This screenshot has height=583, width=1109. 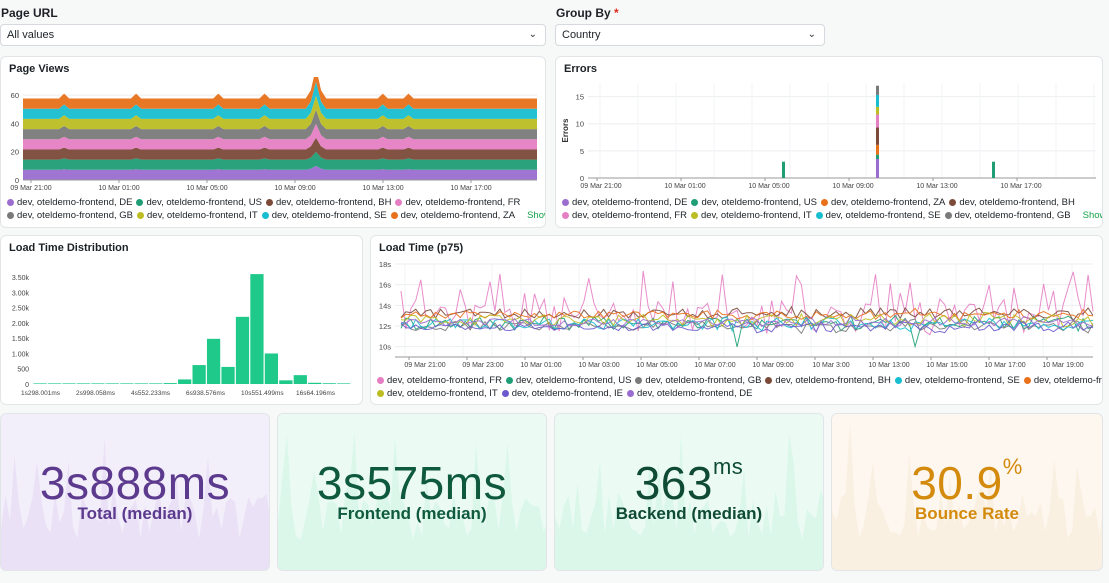 What do you see at coordinates (15, 123) in the screenshot?
I see `y-tick-label: 40` at bounding box center [15, 123].